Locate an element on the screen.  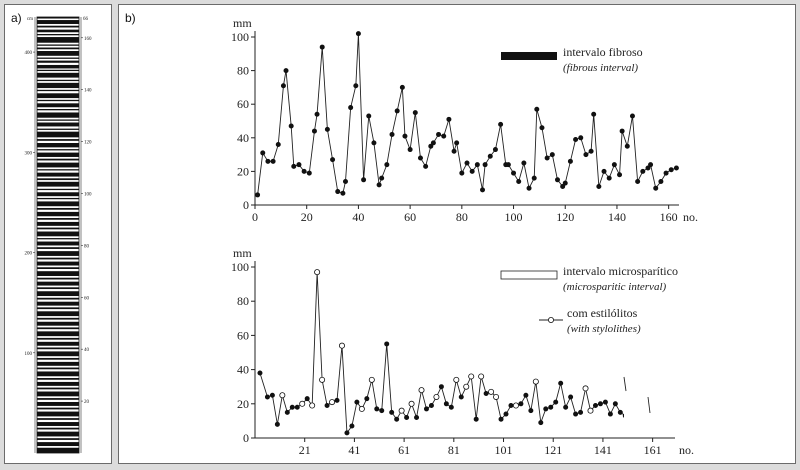
legend-microsparitic-label-en: (microsparitic interval) is located at coordinates (614, 287).